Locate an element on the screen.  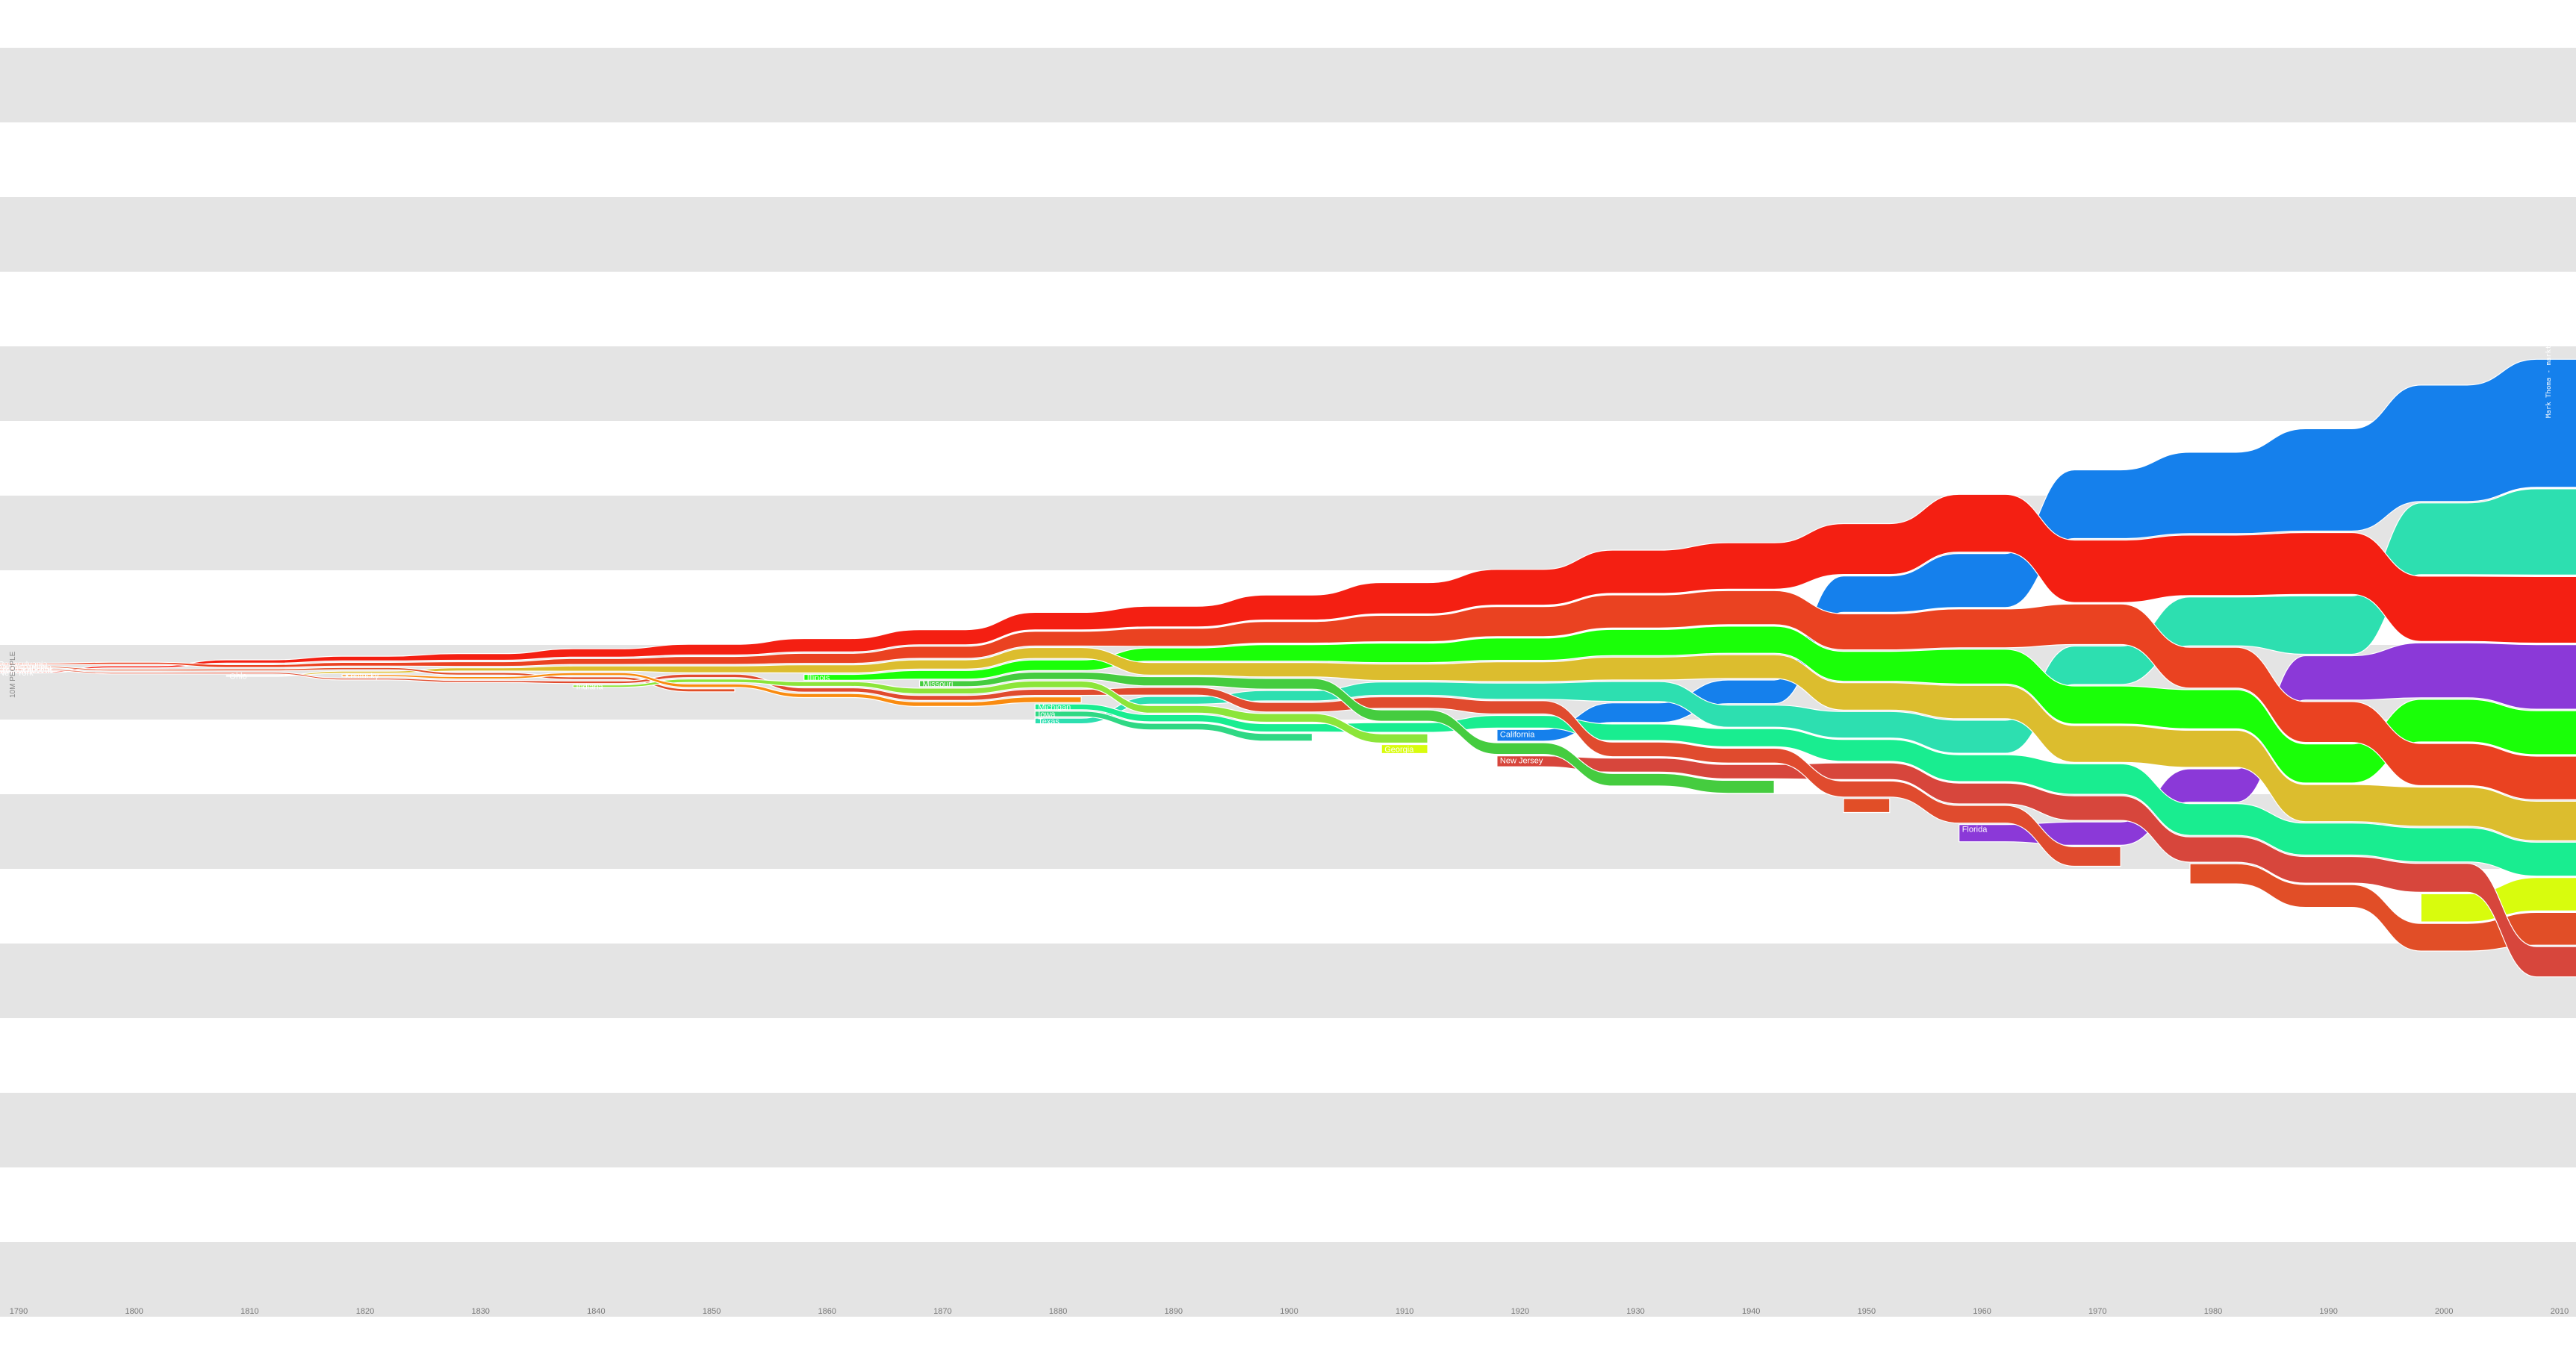
x-tick-label: 1810 is located at coordinates (249, 1311).